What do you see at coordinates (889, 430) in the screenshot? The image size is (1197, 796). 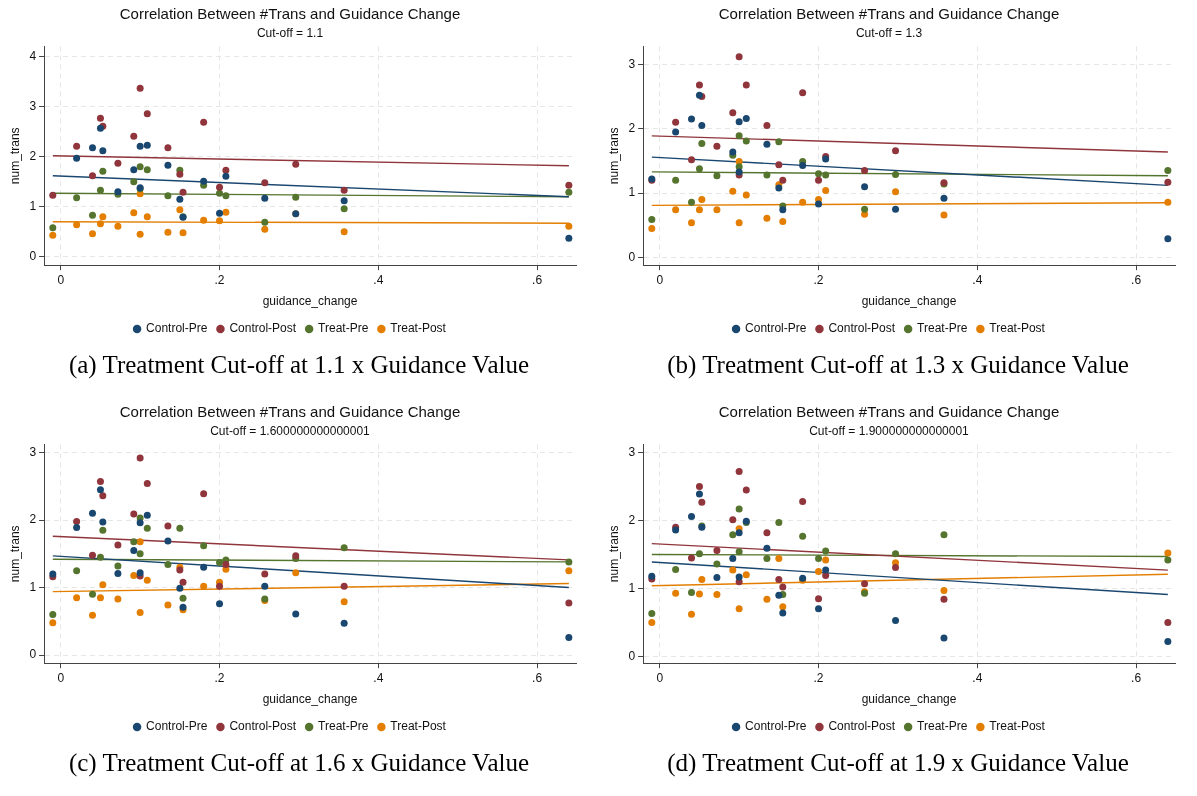 I see `chart-subtitle: Cut-off = 1.900000000000001` at bounding box center [889, 430].